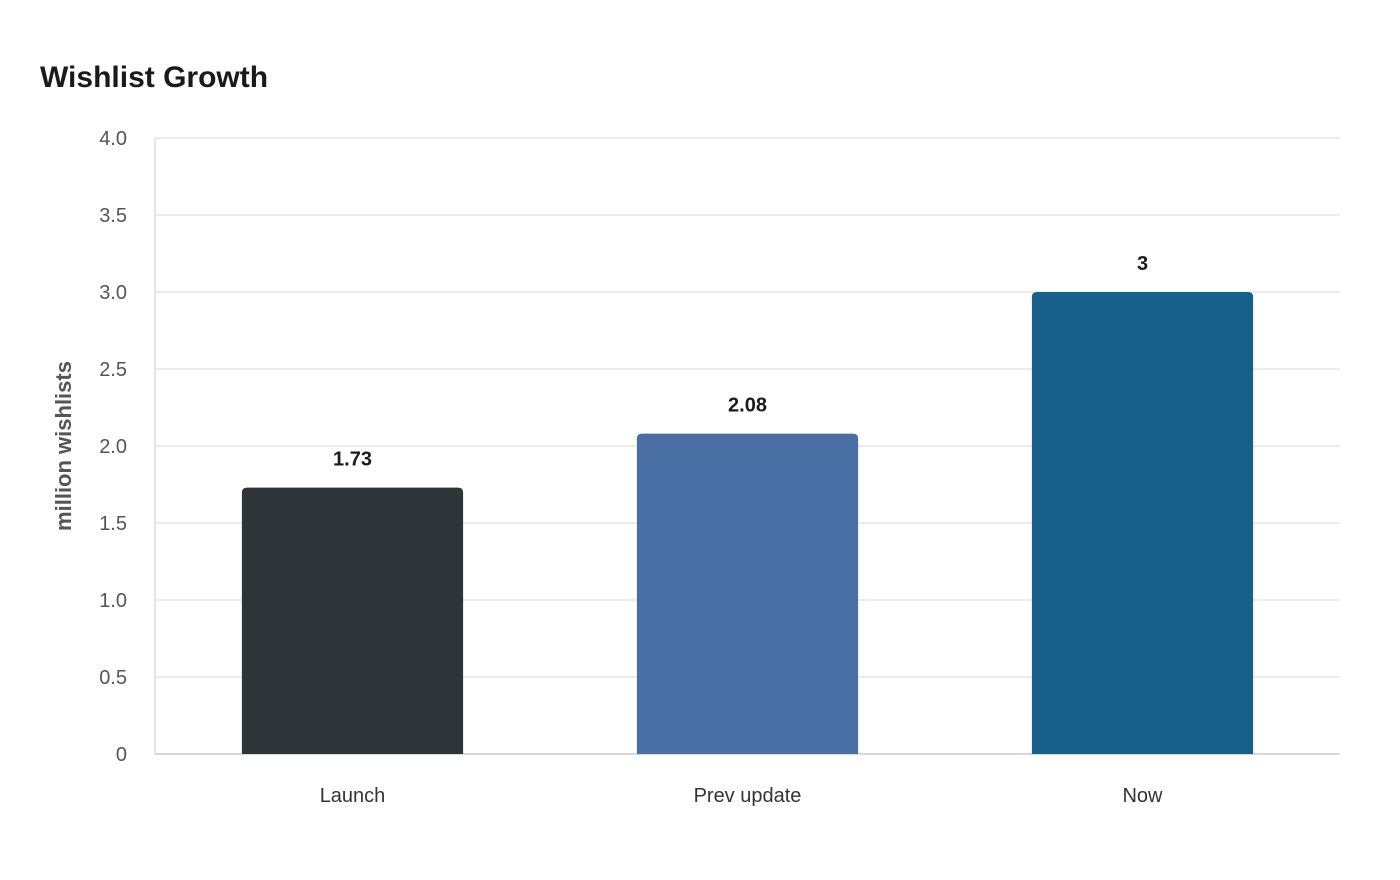 This screenshot has width=1400, height=880. Describe the element at coordinates (154, 77) in the screenshot. I see `chart-title: Wishlist Growth` at that location.